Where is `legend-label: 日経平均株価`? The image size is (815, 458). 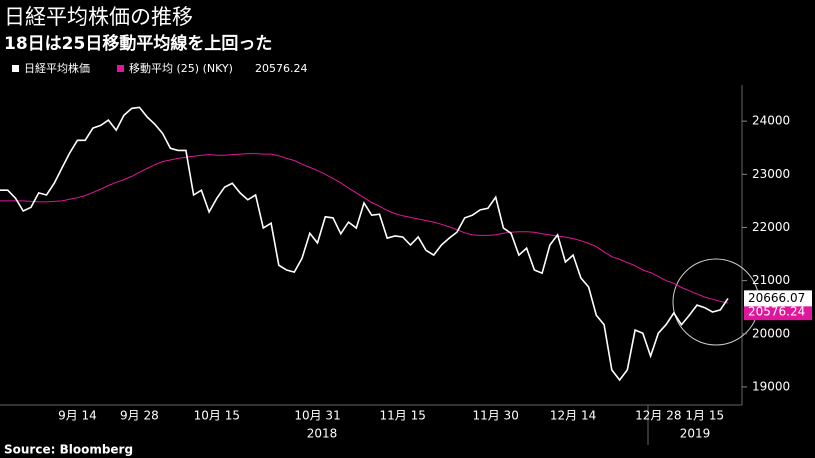 legend-label: 日経平均株価 is located at coordinates (57, 68).